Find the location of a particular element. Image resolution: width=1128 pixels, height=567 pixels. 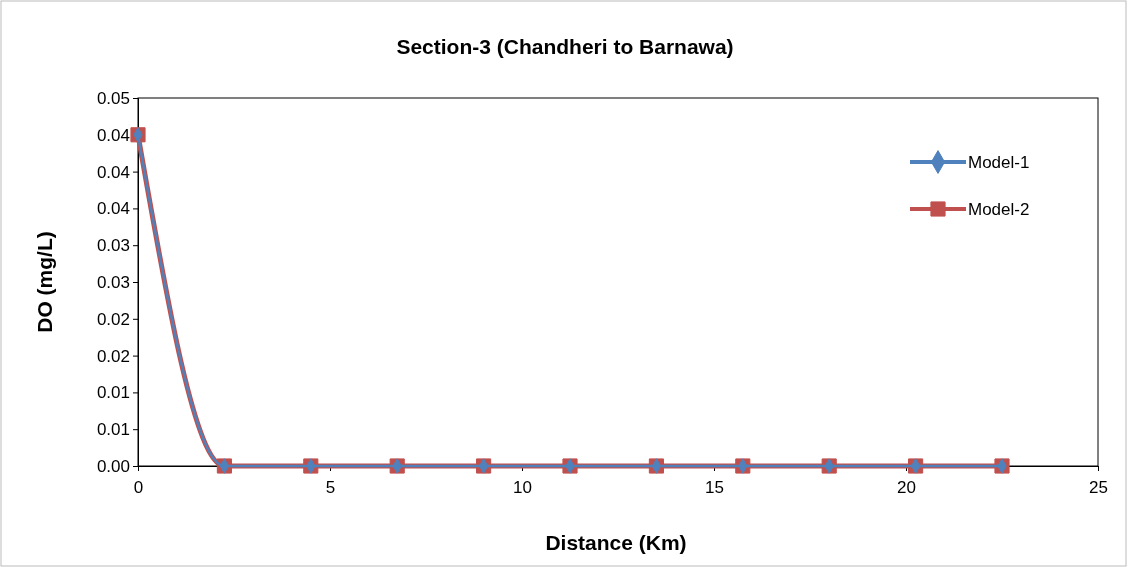

y-axis-title: DO (mg/L) is located at coordinates (44, 282).